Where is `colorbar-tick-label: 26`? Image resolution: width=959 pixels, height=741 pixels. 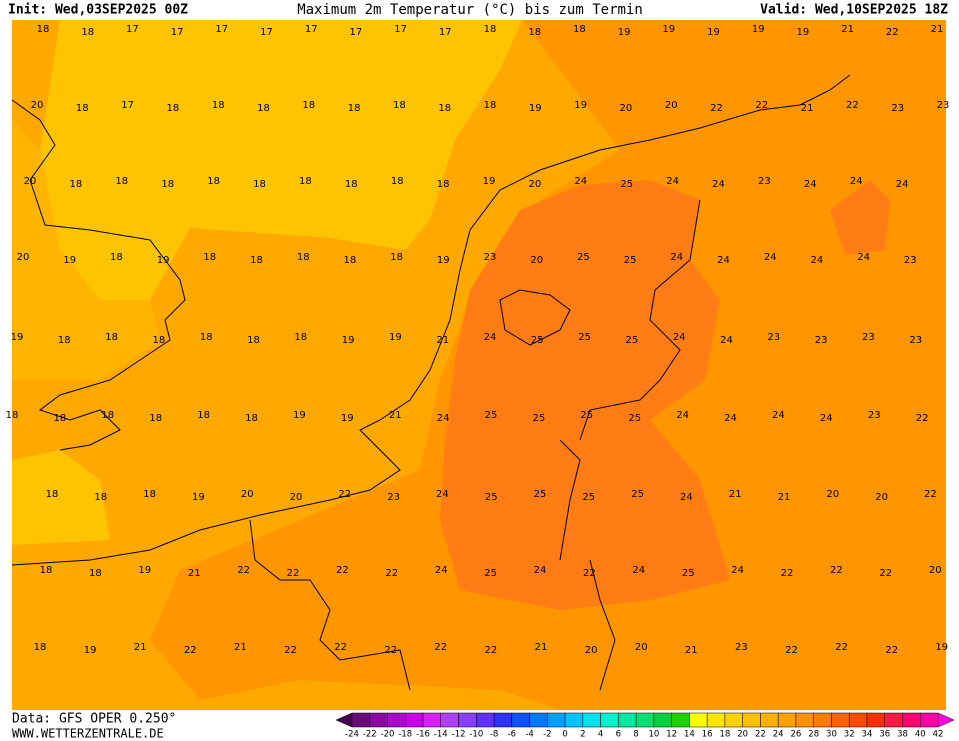 colorbar-tick-label: 26 is located at coordinates (796, 735).